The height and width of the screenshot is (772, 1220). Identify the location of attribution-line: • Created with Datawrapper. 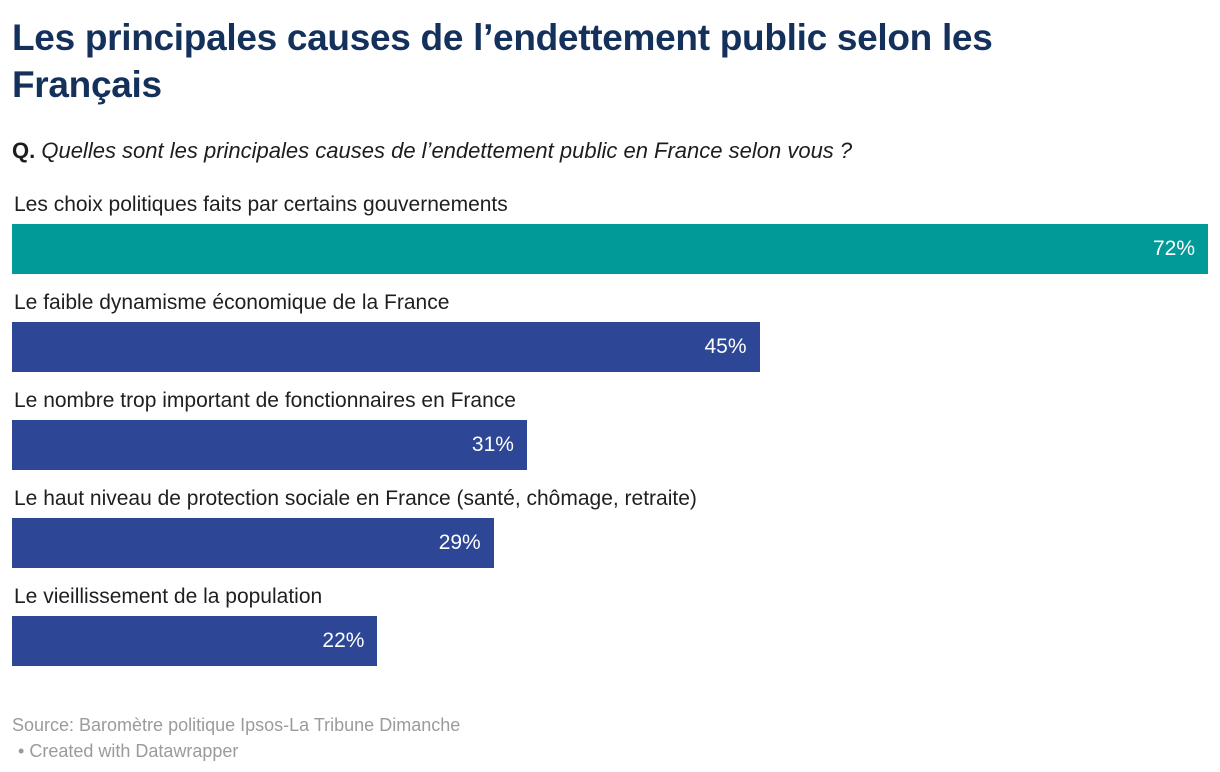
(610, 751).